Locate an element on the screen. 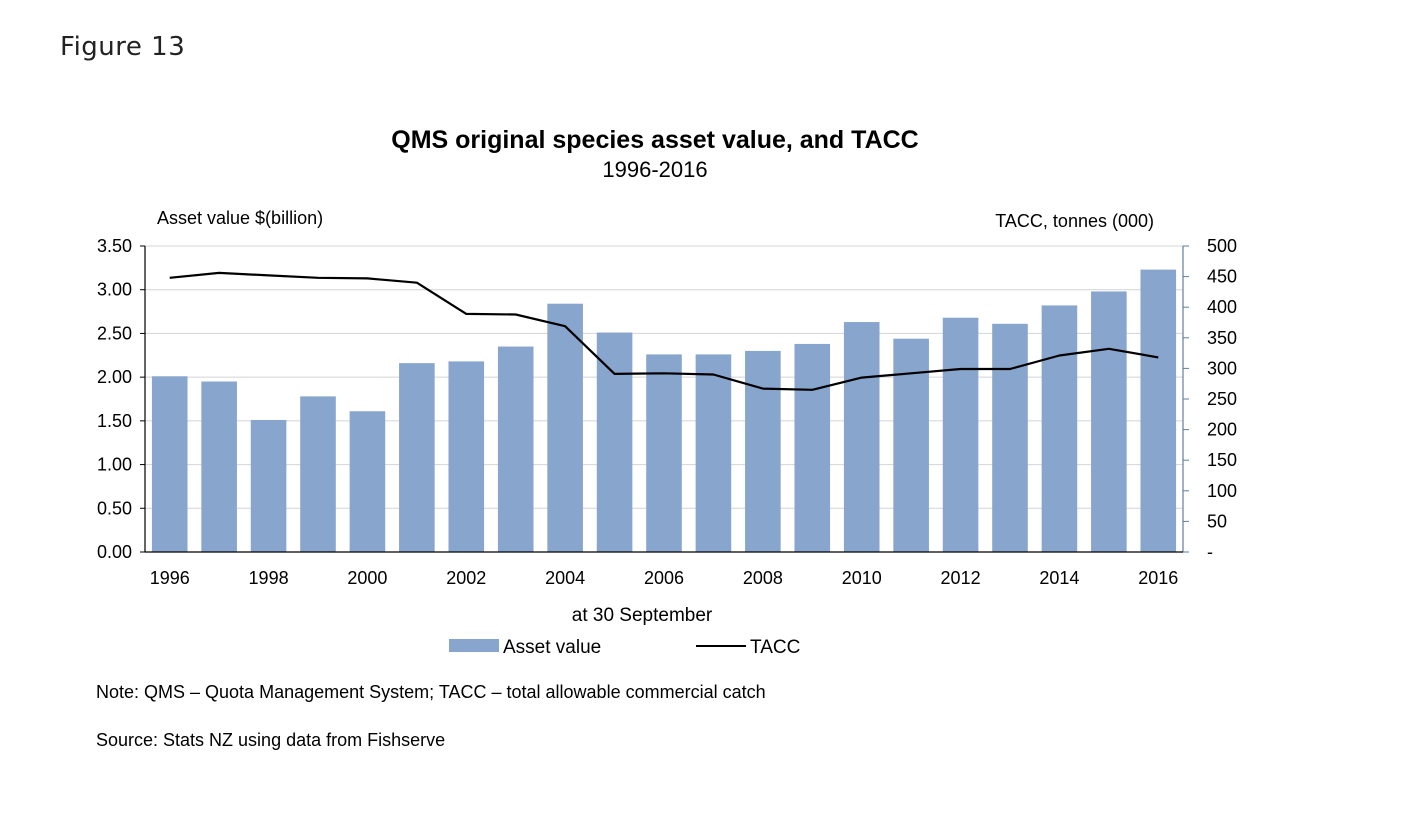 Image resolution: width=1404 pixels, height=836 pixels. y2-tick-label: 250 is located at coordinates (1222, 399).